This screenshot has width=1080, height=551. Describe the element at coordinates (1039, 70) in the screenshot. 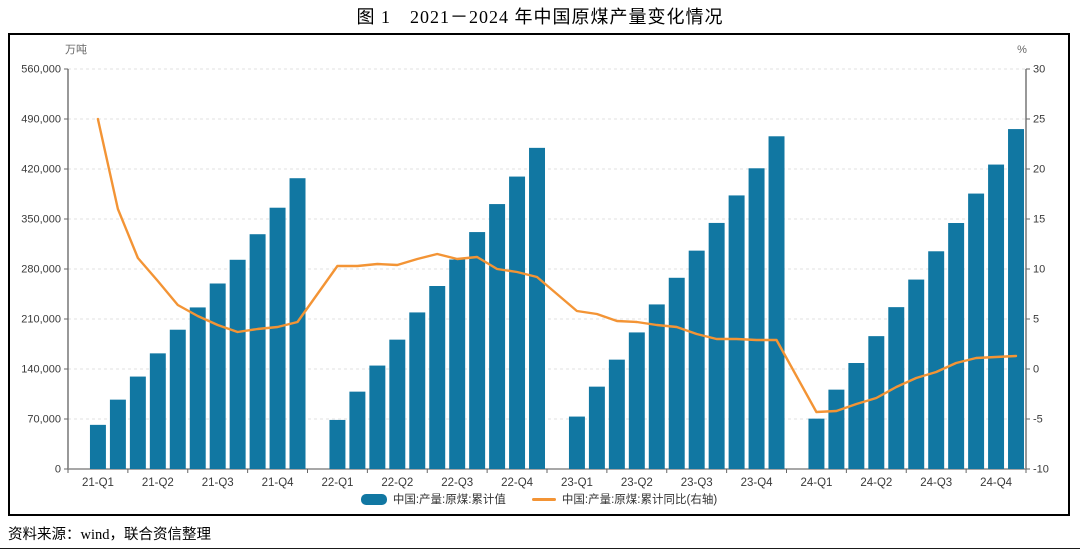

I see `svg-text: 30` at that location.